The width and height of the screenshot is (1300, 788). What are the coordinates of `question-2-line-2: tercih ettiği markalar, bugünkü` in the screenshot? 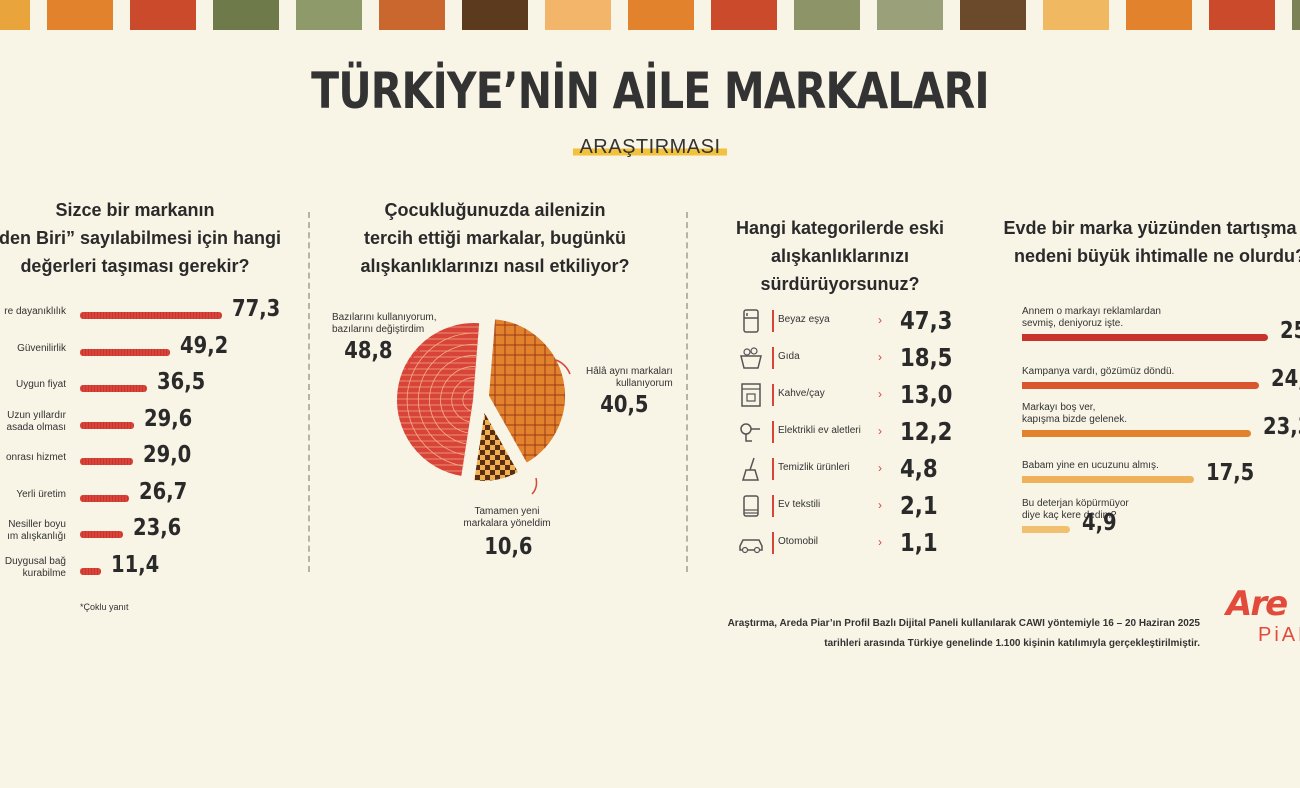 It's located at (495, 238).